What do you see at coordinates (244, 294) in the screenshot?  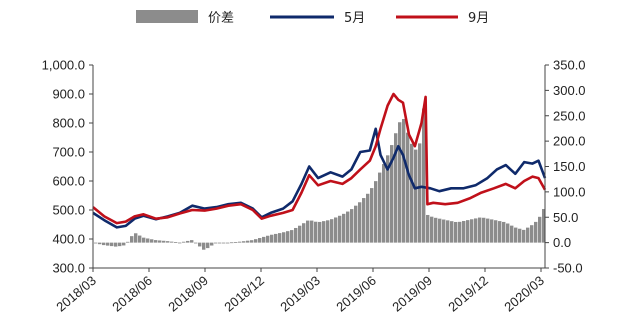 I see `x-tick-label: 2018/12` at bounding box center [244, 294].